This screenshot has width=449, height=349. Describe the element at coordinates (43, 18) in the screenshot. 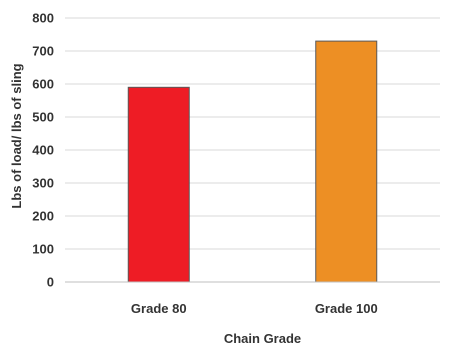

I see `y-tick-label: 800` at that location.